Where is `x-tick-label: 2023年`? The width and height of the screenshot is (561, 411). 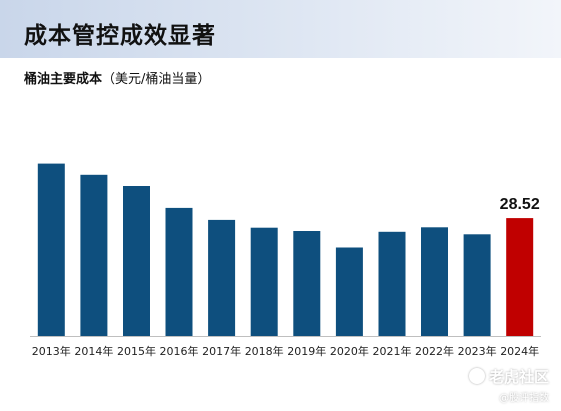 x-tick-label: 2023年 is located at coordinates (477, 351).